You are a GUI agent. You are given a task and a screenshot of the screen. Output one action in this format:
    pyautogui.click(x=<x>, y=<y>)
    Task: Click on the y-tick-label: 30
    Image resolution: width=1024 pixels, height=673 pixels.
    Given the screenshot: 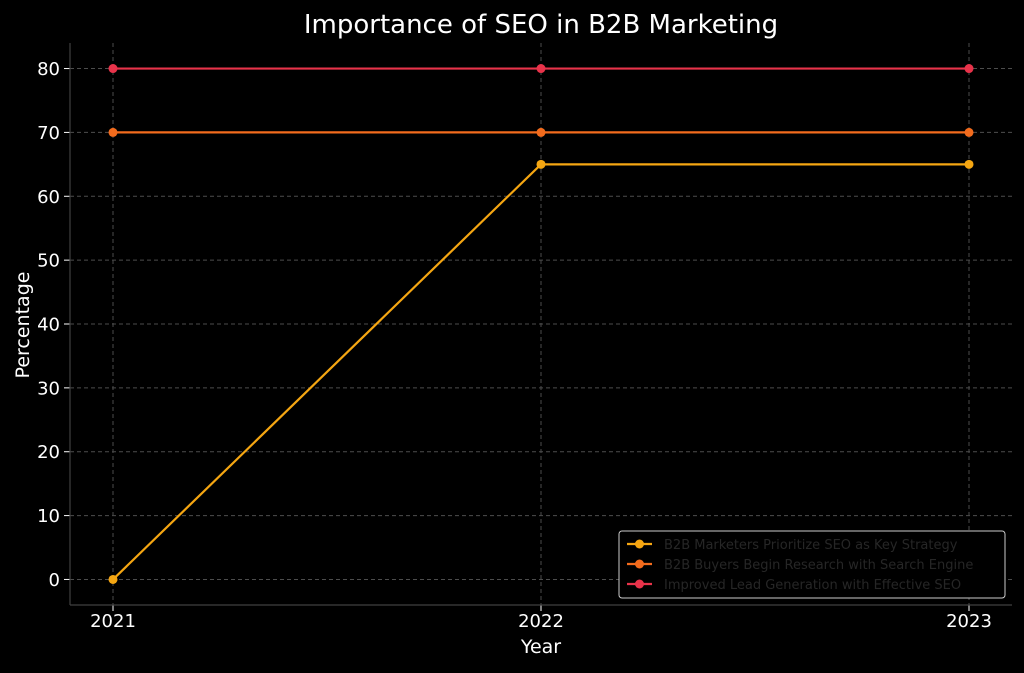 What is the action you would take?
    pyautogui.click(x=48, y=388)
    